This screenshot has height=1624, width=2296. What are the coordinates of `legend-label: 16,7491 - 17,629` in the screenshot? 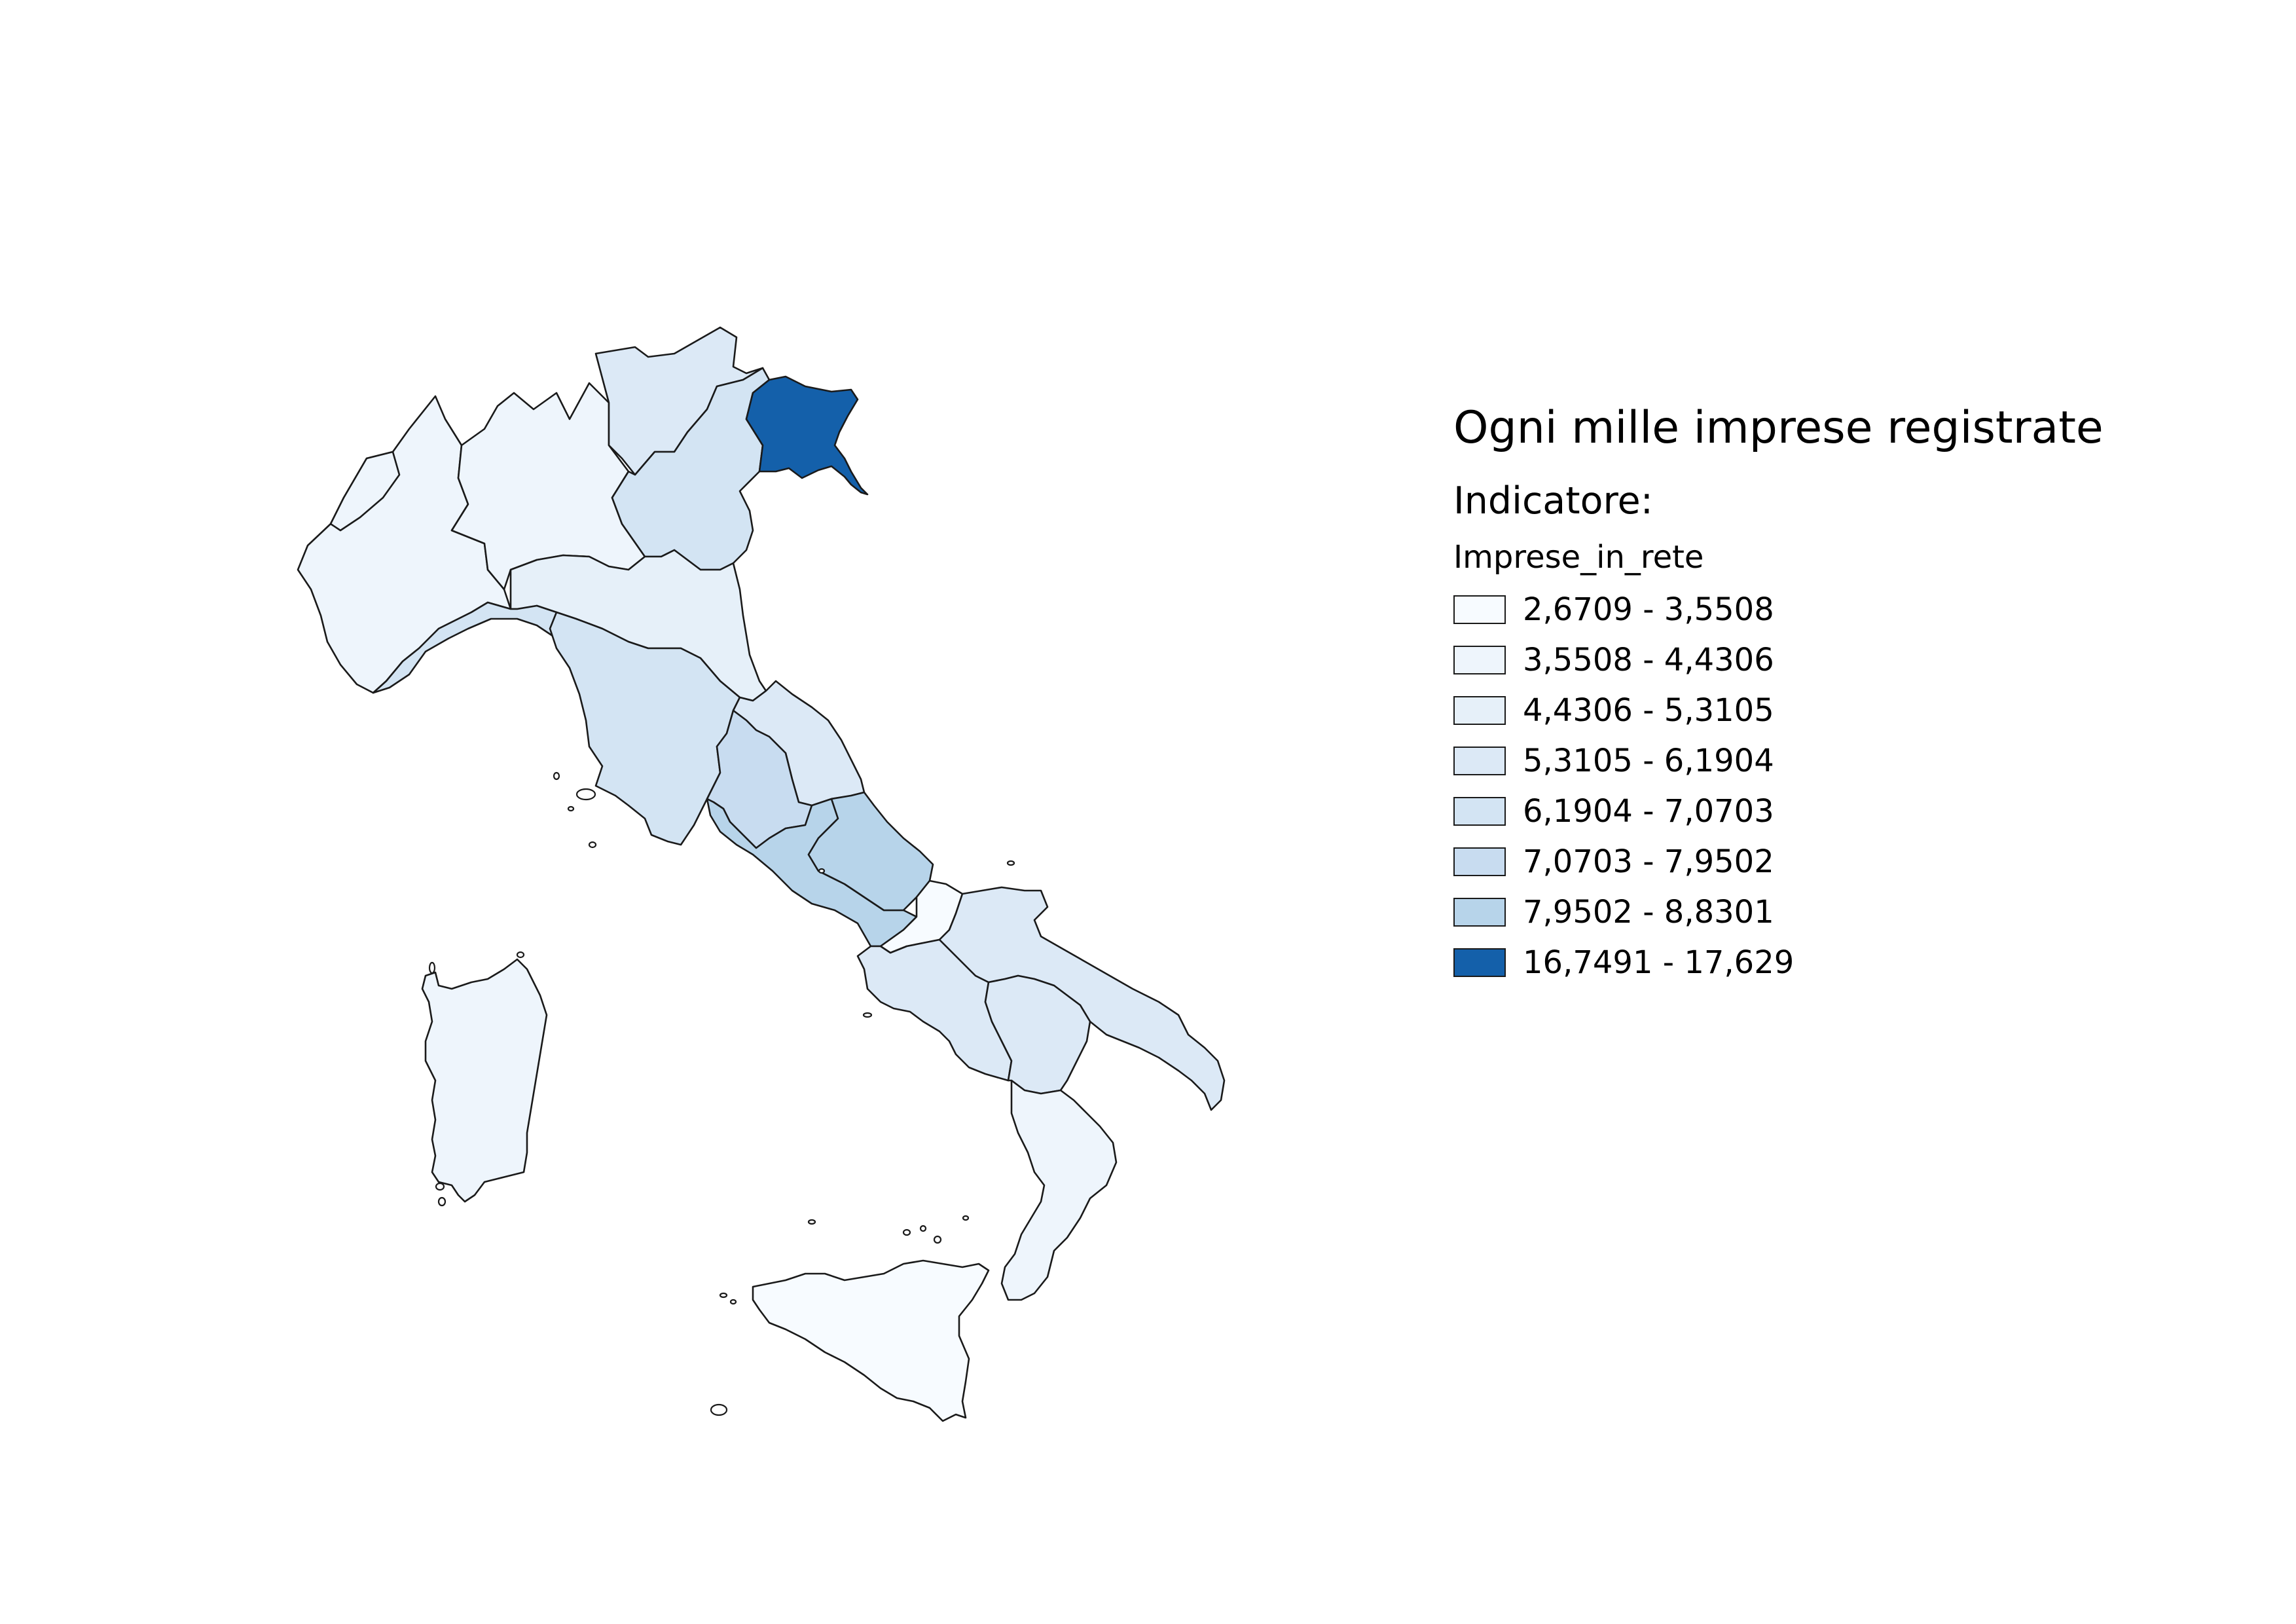 It's located at (1659, 962).